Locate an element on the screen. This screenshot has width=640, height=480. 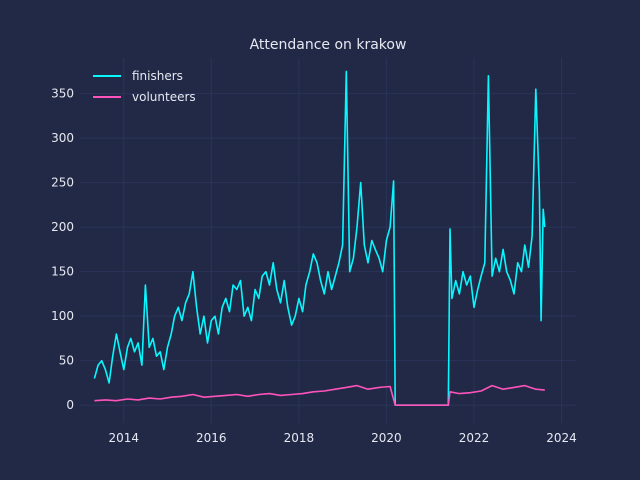
y-tick-label: 50 is located at coordinates (66, 361).